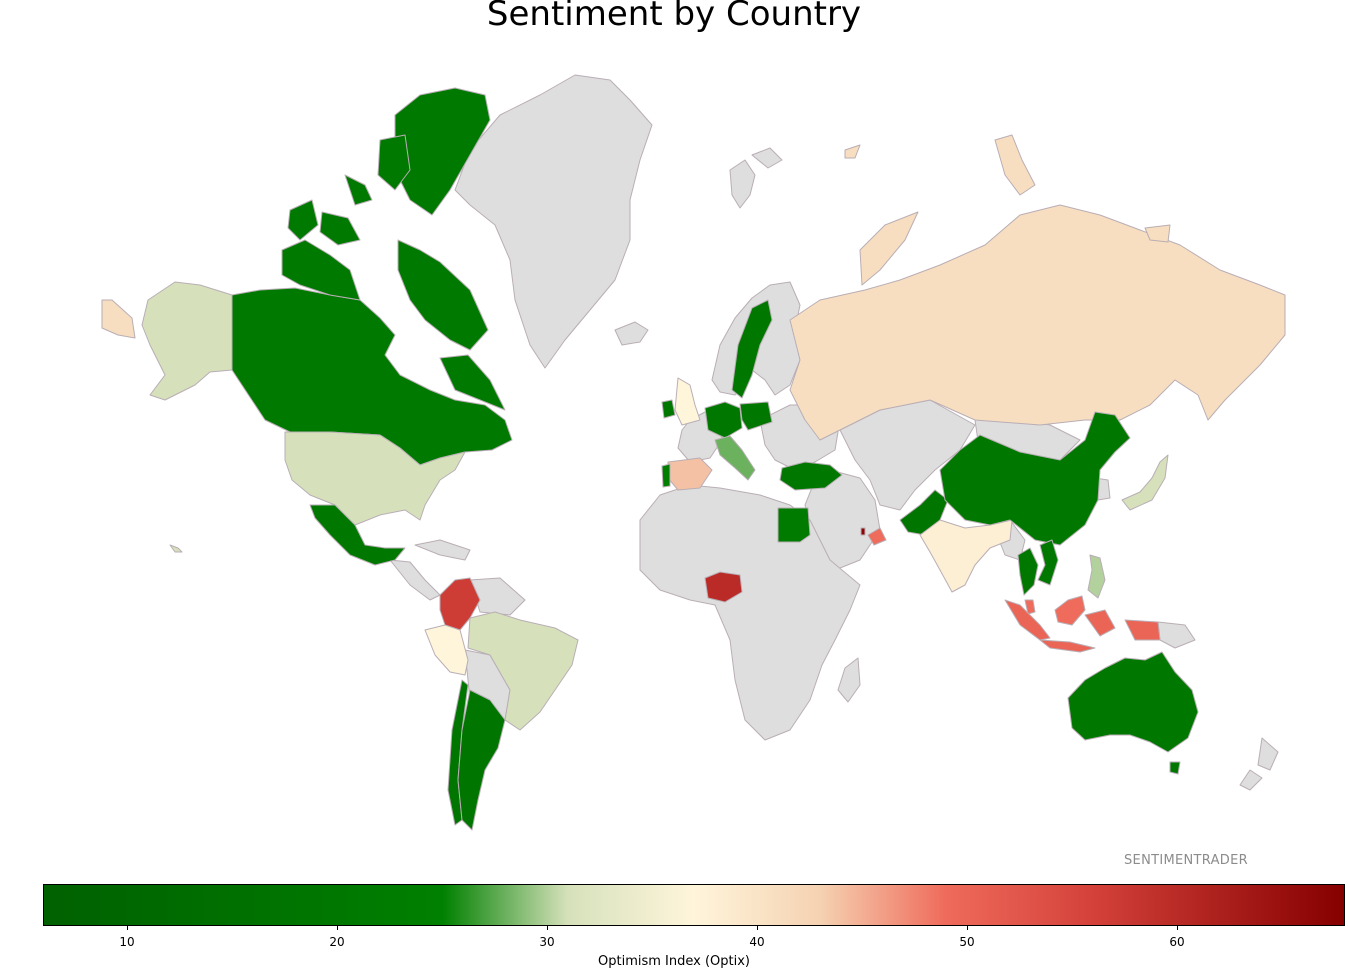 The image size is (1348, 970). What do you see at coordinates (674, 961) in the screenshot?
I see `colorbar-label: Optimism Index (Optix)` at bounding box center [674, 961].